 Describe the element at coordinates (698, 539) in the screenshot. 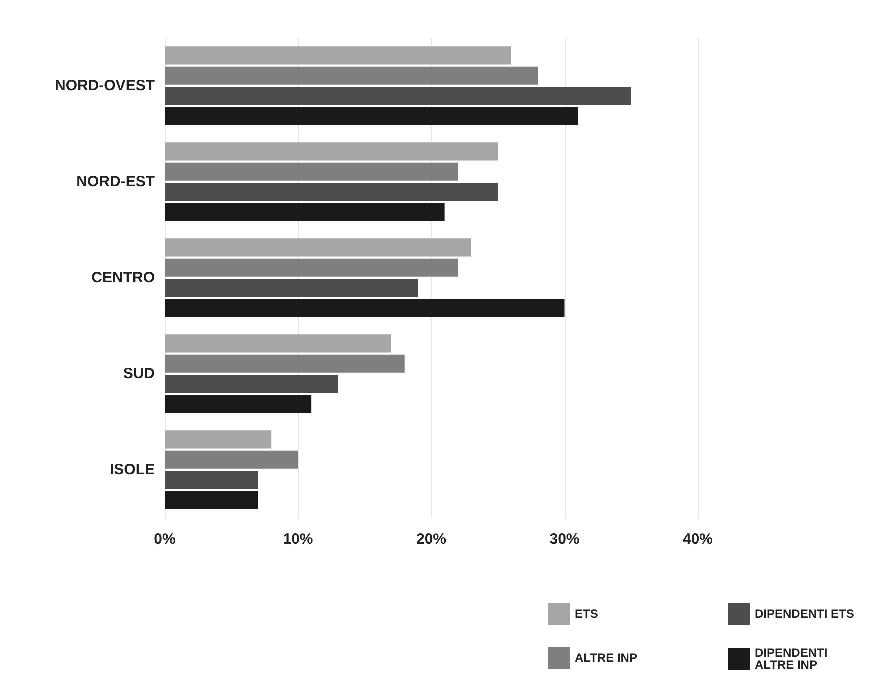

I see `x-tick-label: 40%` at that location.